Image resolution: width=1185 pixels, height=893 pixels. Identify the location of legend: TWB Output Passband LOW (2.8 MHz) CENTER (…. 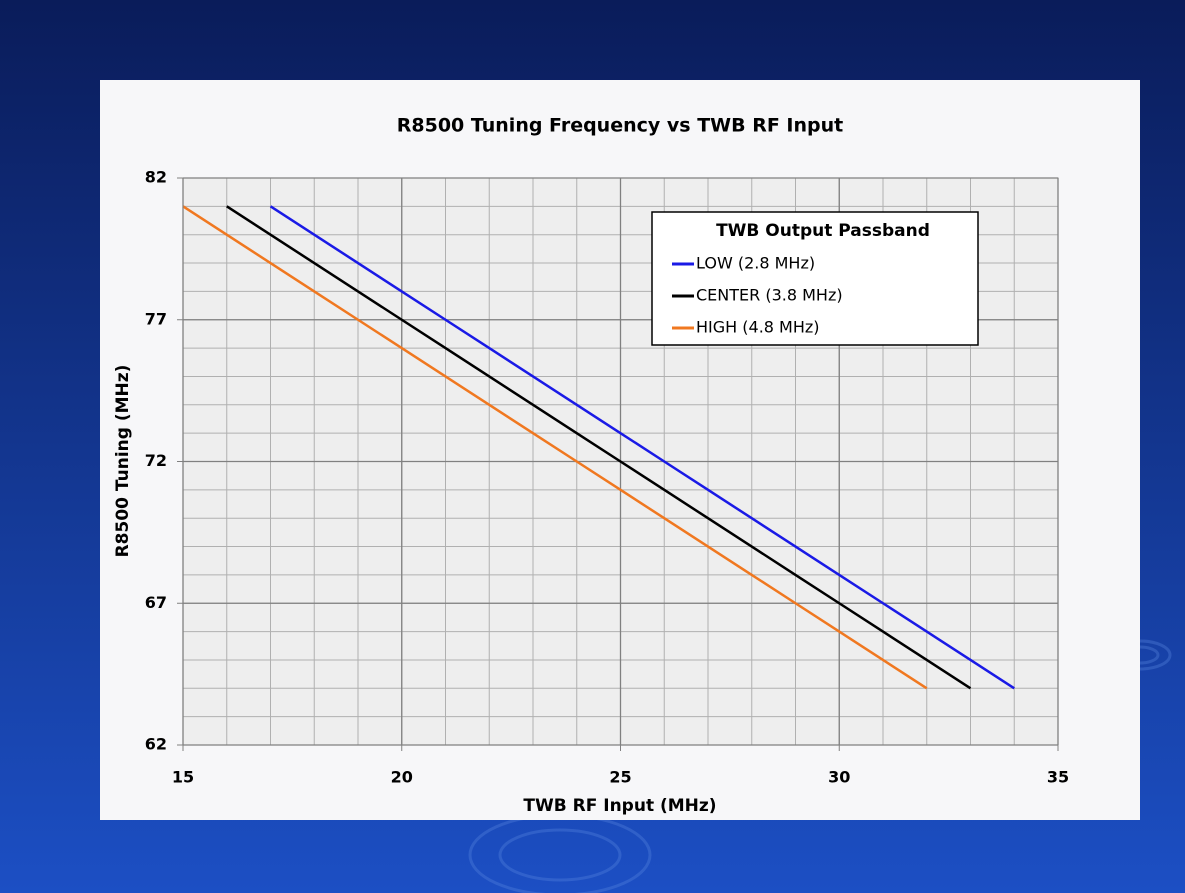
(815, 278).